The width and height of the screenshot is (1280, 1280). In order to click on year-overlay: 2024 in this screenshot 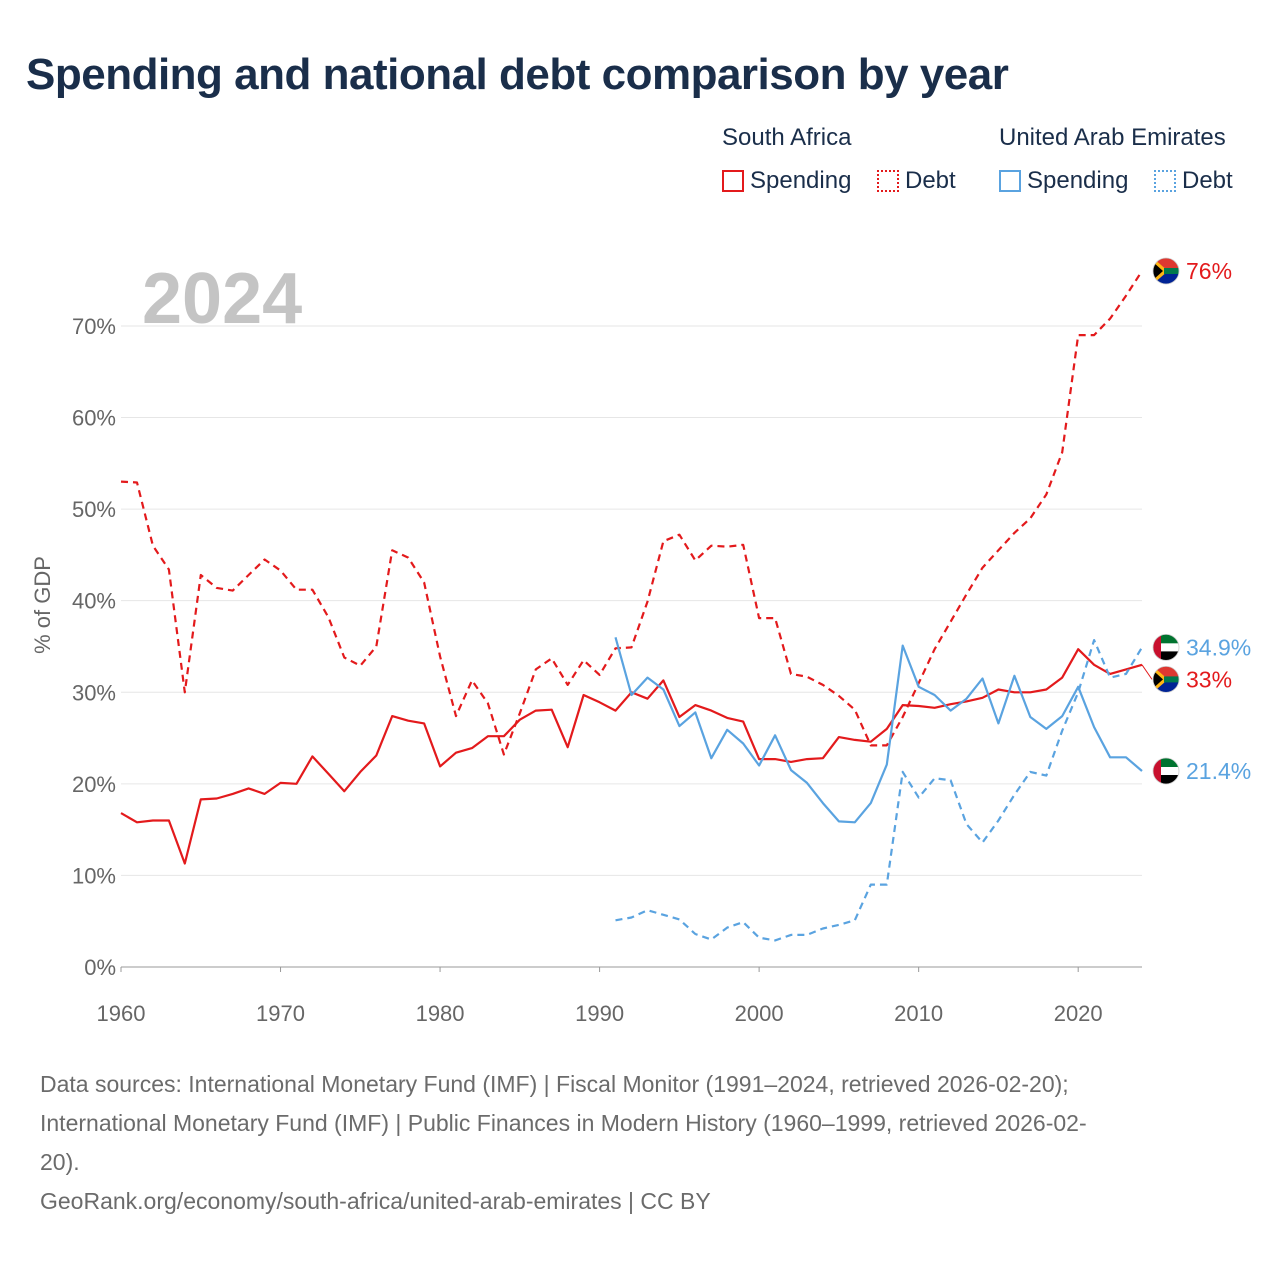, I will do `click(222, 299)`.